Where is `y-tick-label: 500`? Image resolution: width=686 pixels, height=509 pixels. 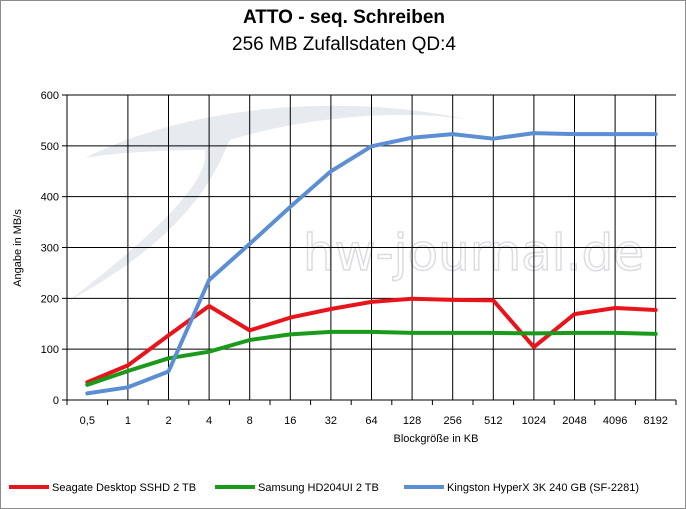
y-tick-label: 500 is located at coordinates (50, 147).